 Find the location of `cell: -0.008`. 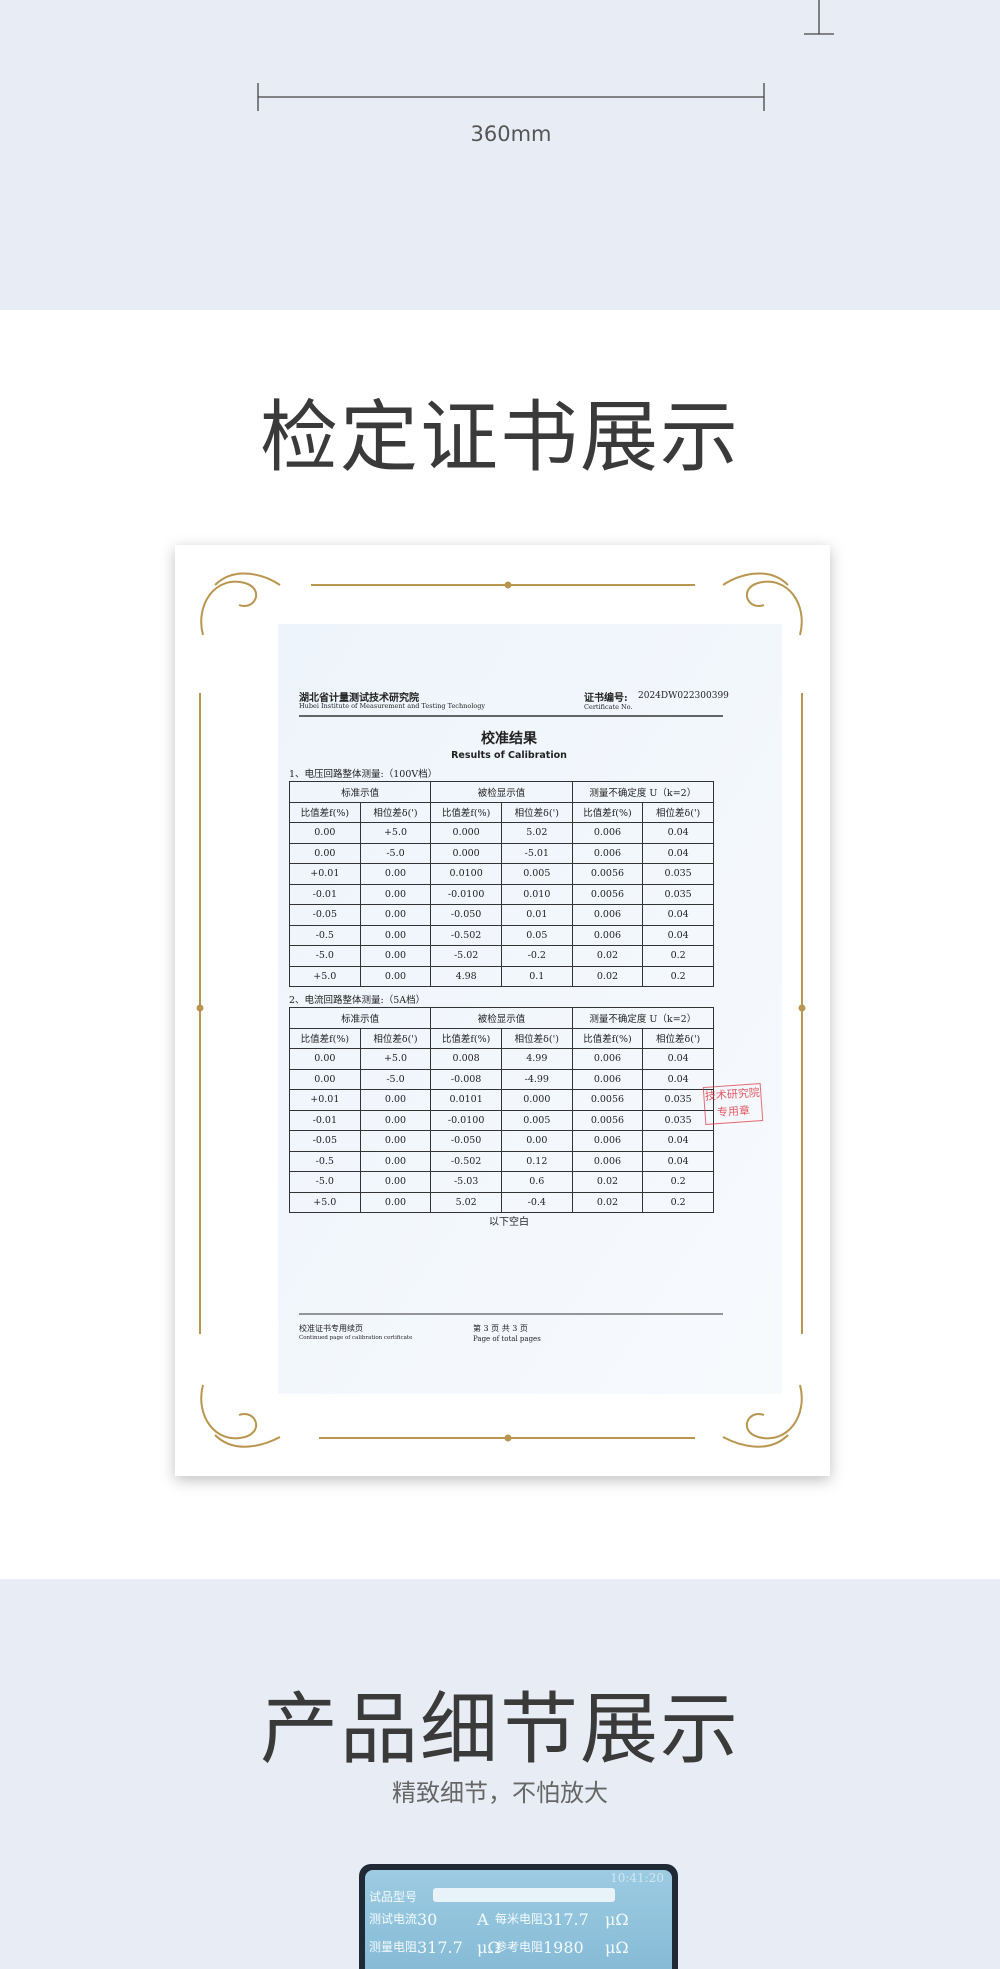

cell: -0.008 is located at coordinates (466, 1079).